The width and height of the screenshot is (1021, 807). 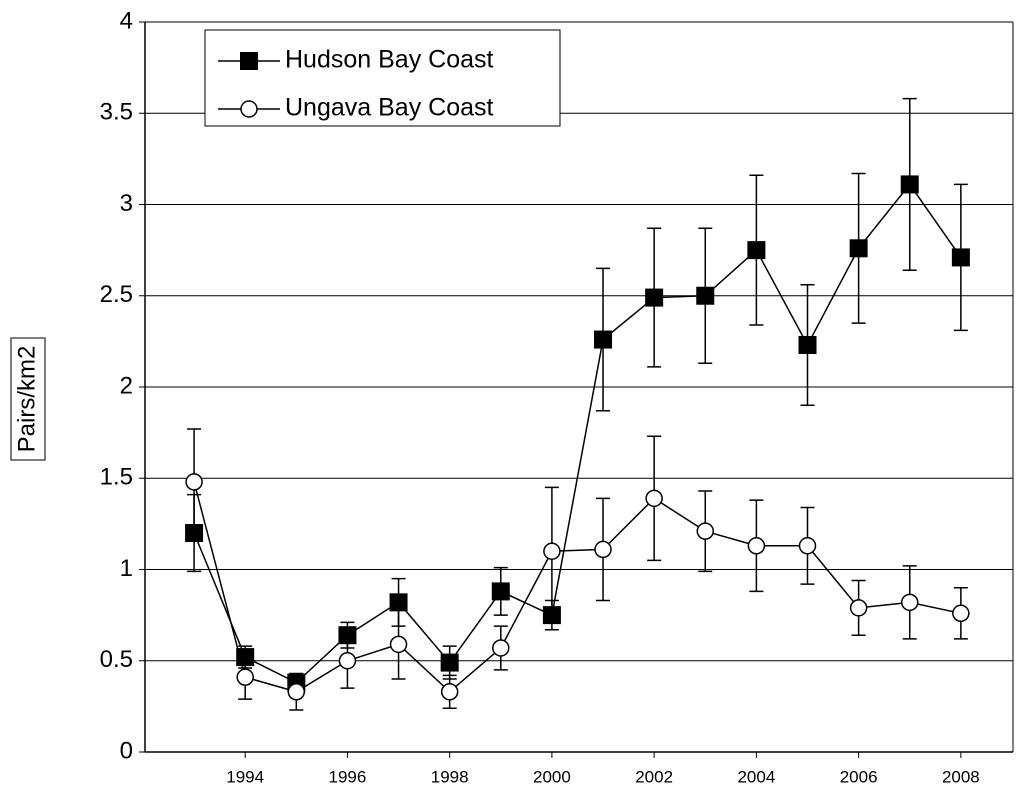 I want to click on x-tick-label: 2008, so click(x=961, y=776).